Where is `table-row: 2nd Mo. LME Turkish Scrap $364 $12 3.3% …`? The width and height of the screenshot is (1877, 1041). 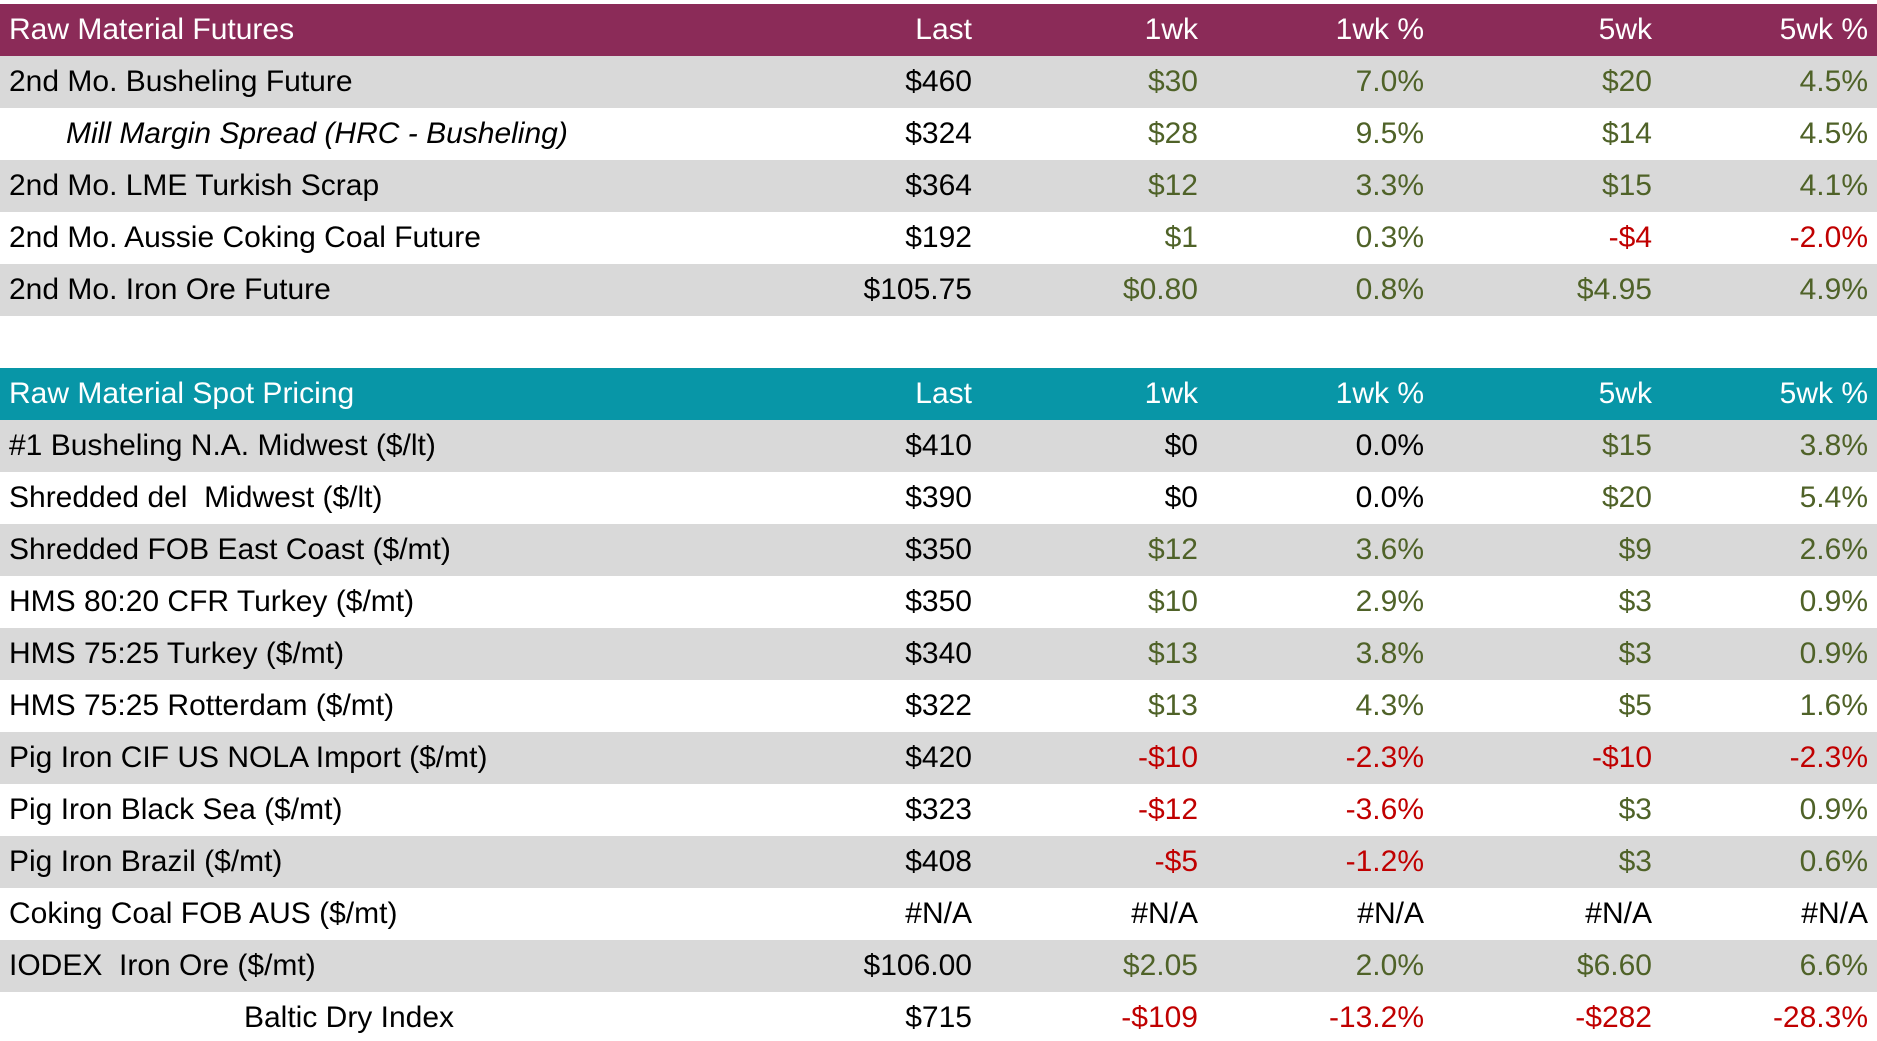
table-row: 2nd Mo. LME Turkish Scrap $364 $12 3.3% … is located at coordinates (938, 186).